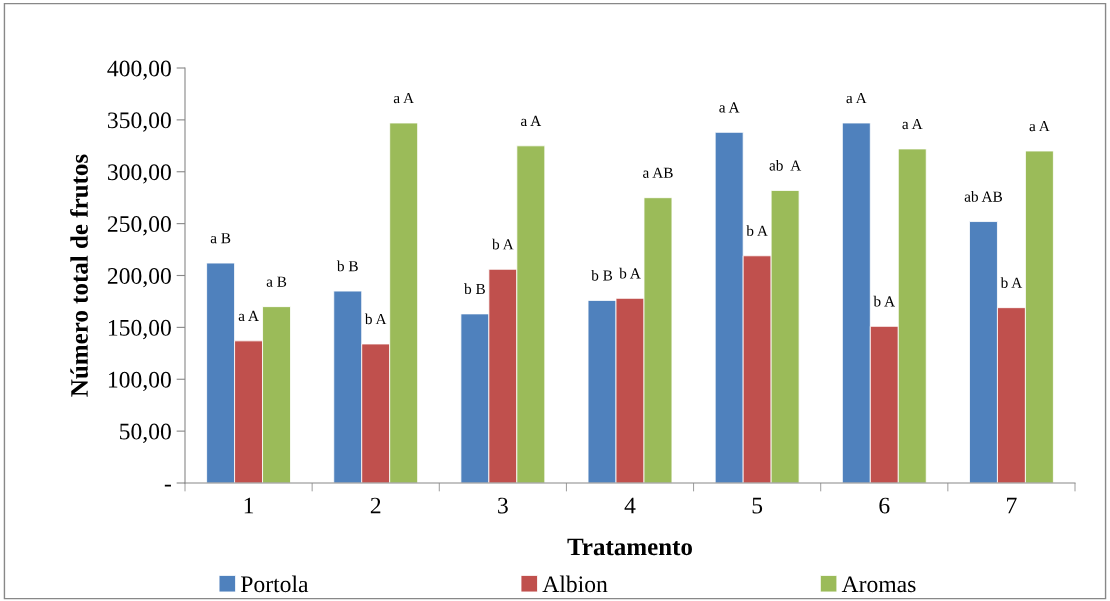  What do you see at coordinates (274, 584) in the screenshot?
I see `legend-label: Portola` at bounding box center [274, 584].